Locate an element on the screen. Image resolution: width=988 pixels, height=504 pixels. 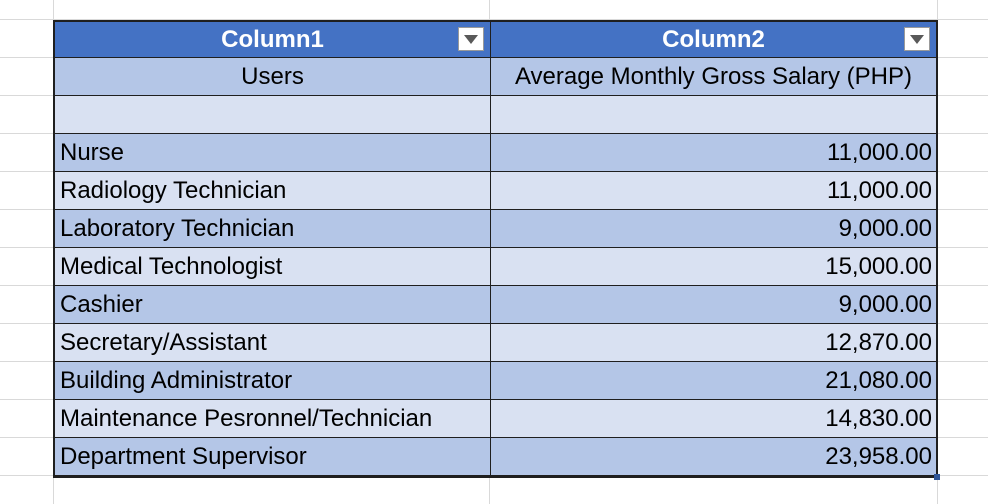
user-cell: Secretary/Assistant is located at coordinates (273, 343).